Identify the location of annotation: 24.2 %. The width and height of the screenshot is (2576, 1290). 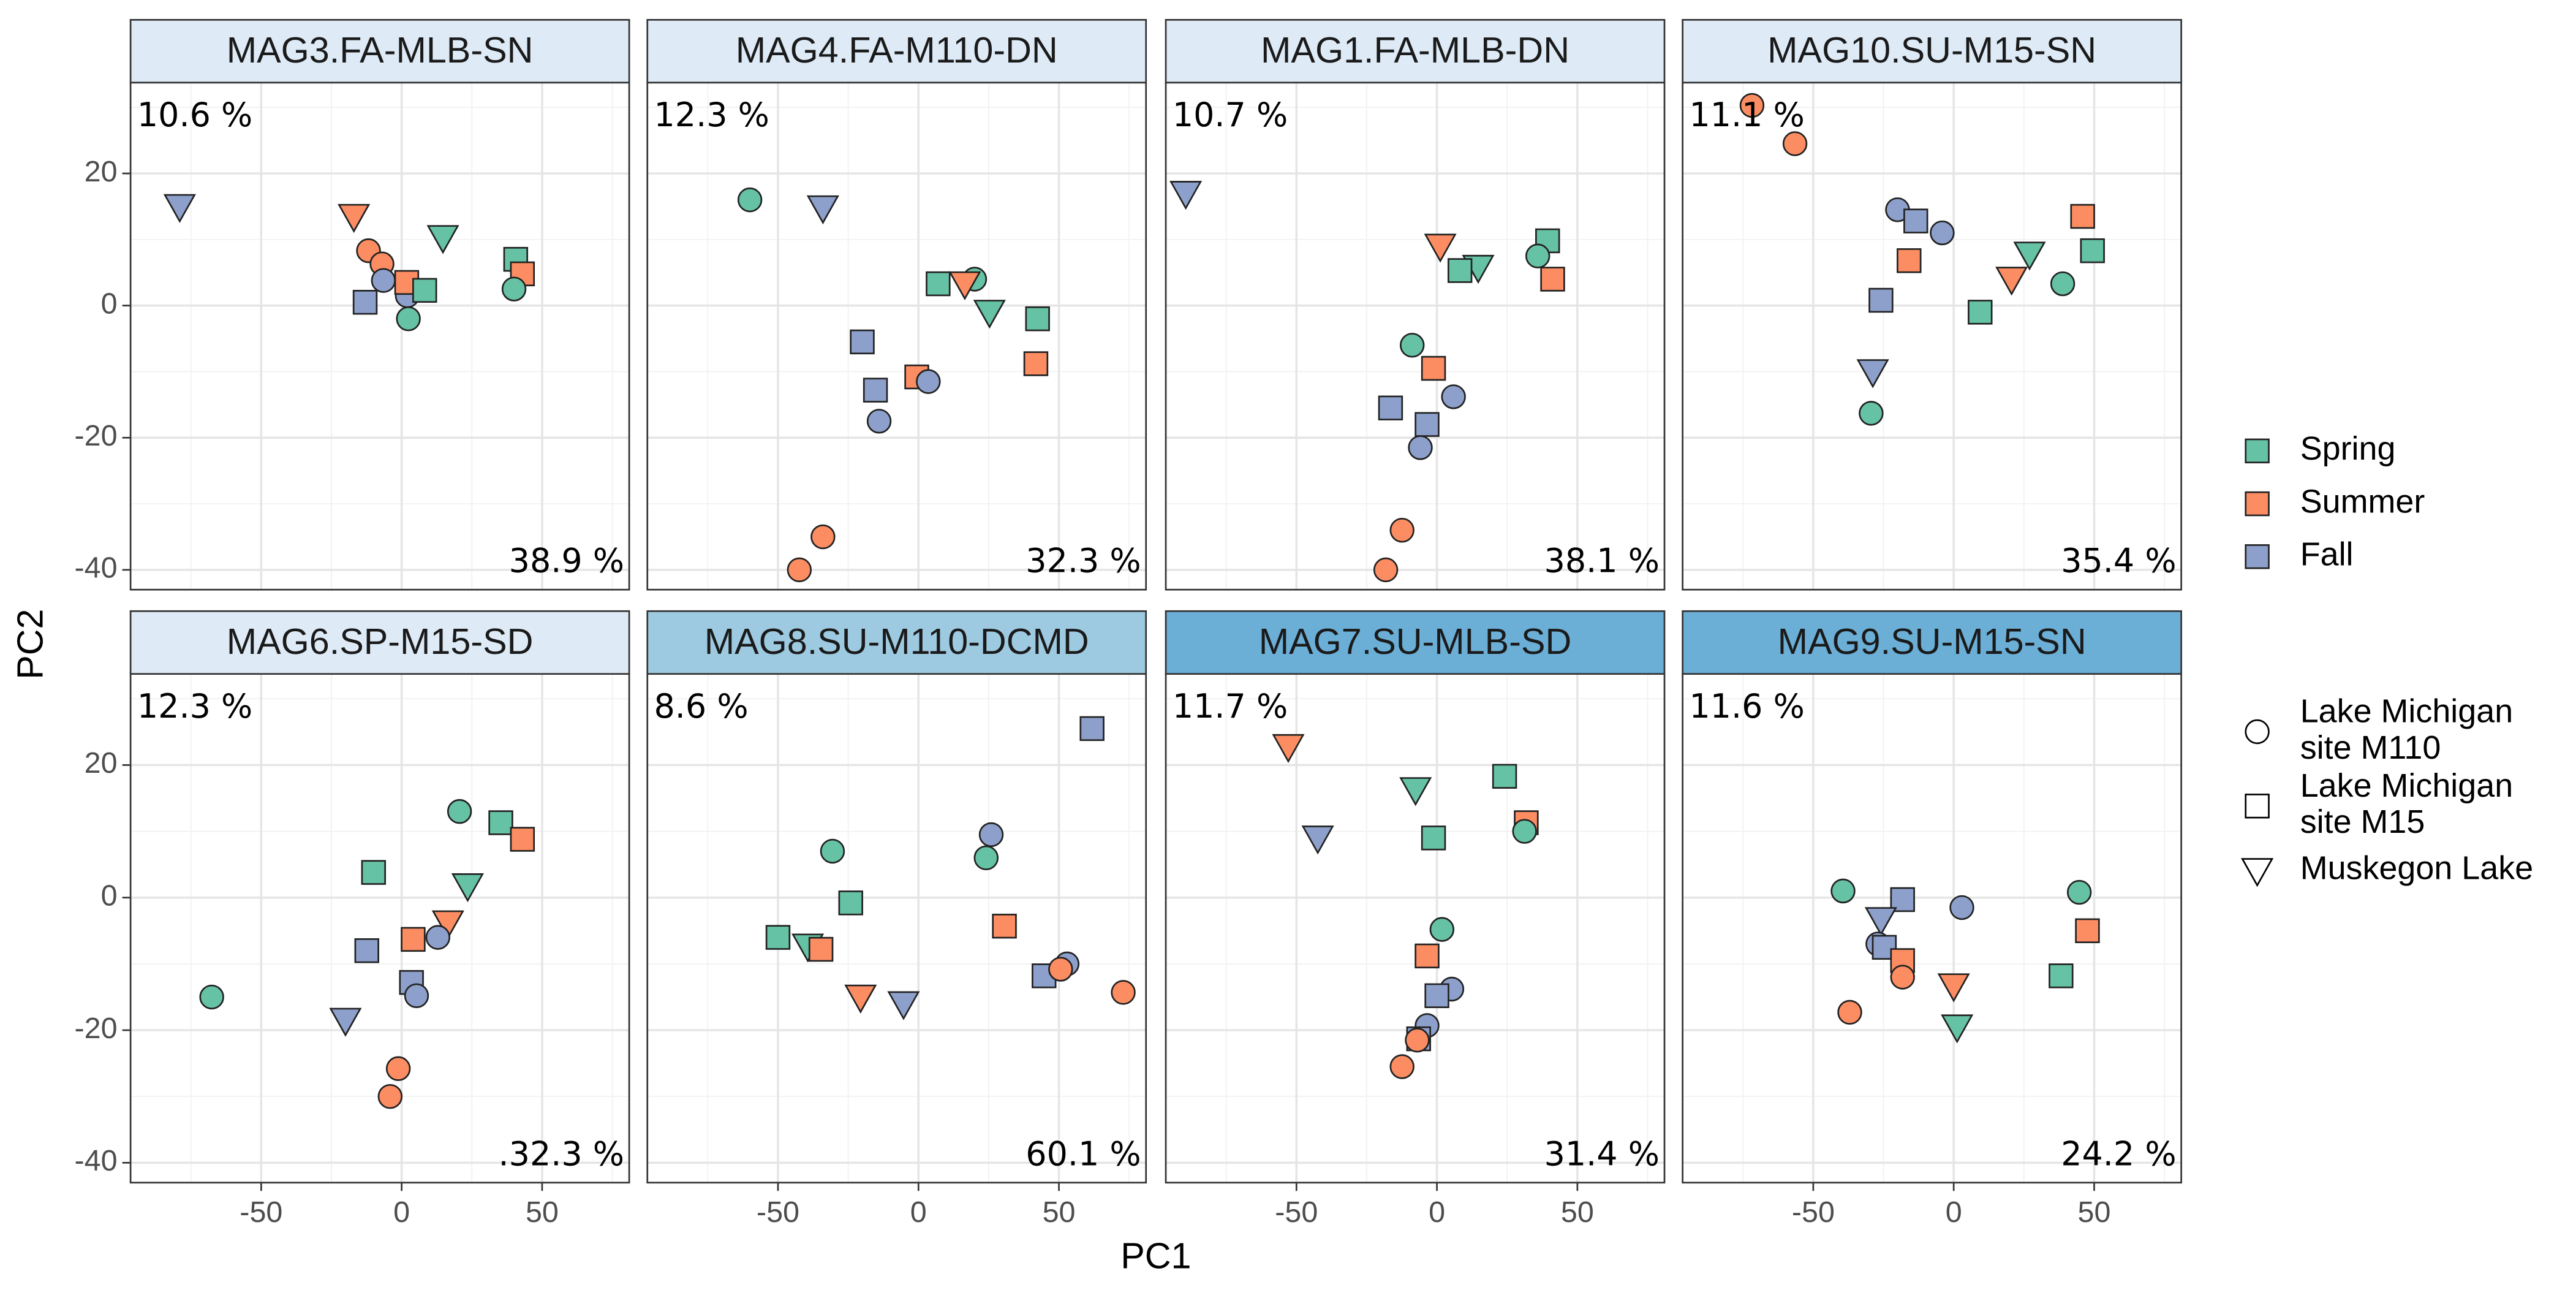
(2118, 1154).